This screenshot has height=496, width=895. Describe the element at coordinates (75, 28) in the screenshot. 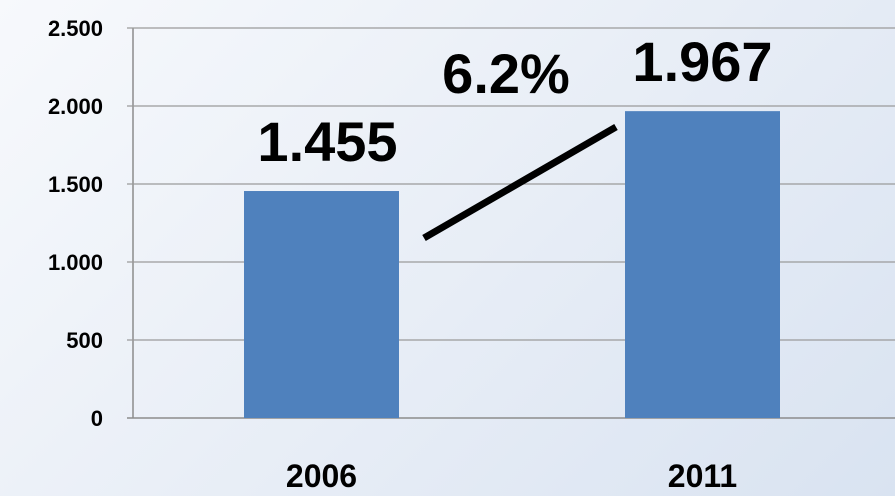

I see `y-tick-label: 2.500` at that location.